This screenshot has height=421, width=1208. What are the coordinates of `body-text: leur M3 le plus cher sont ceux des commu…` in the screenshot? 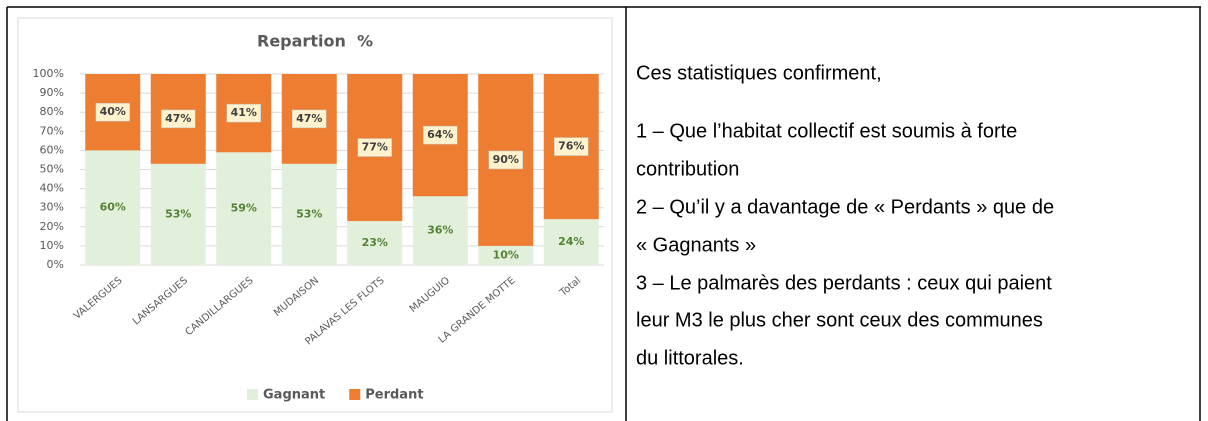 It's located at (839, 320).